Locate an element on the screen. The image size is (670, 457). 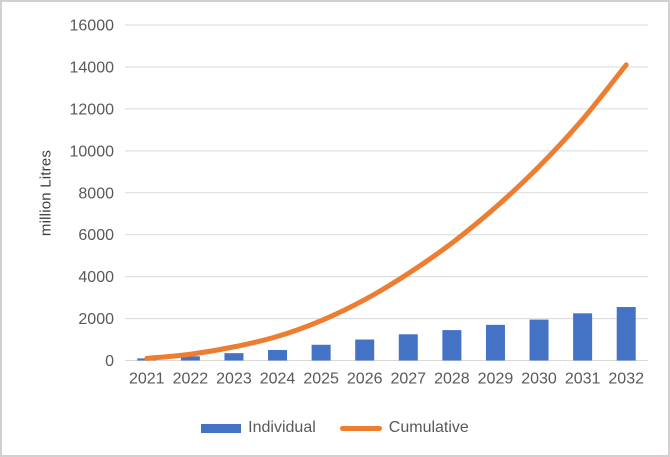
y-tick-label-2000: 2000 is located at coordinates (96, 319).